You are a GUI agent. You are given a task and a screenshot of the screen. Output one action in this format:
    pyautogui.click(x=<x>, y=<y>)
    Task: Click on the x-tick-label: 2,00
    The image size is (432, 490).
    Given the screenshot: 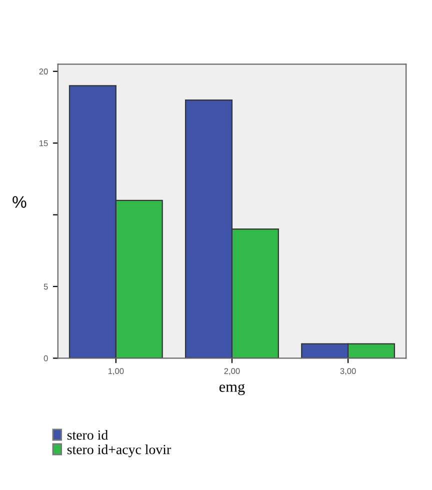 What is the action you would take?
    pyautogui.click(x=232, y=372)
    